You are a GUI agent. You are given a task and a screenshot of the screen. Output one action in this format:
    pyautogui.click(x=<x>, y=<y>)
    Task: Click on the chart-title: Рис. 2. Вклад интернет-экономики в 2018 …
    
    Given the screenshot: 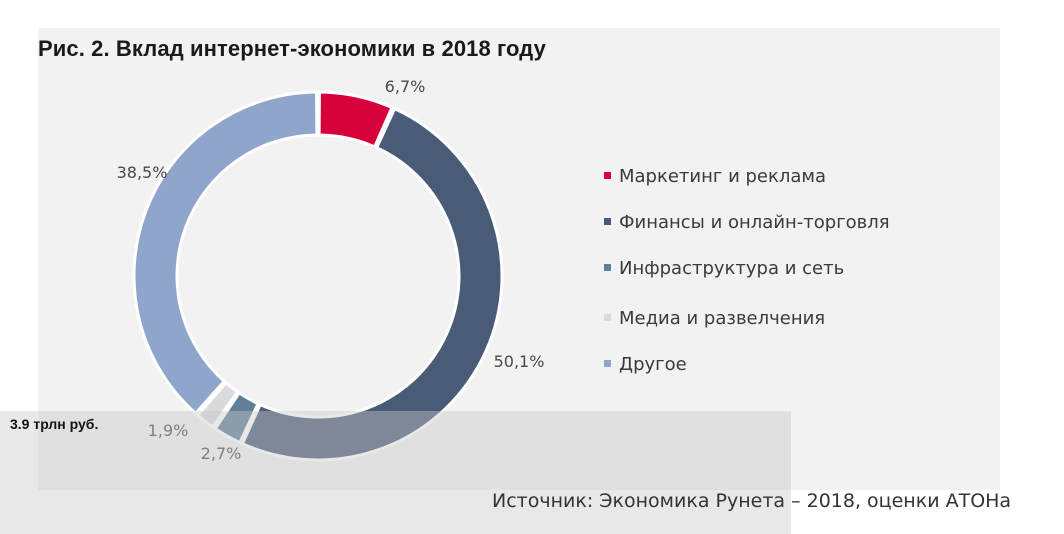 What is the action you would take?
    pyautogui.click(x=292, y=48)
    